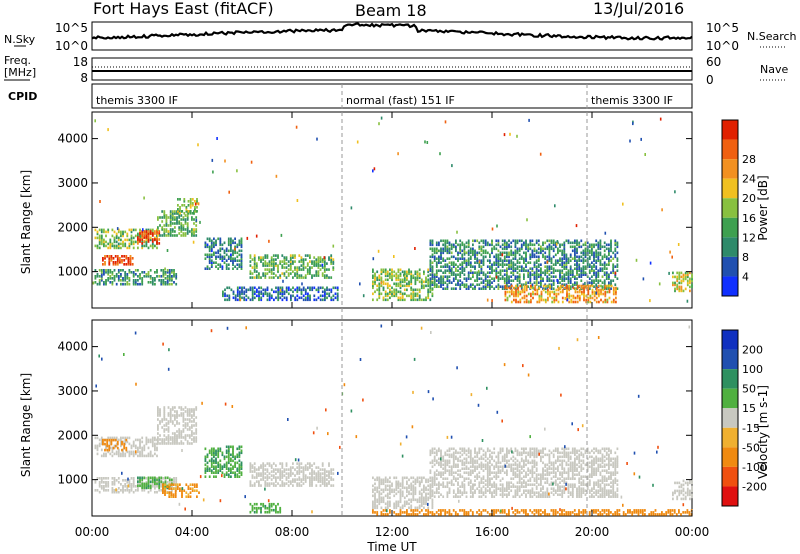 Image resolution: width=800 pixels, height=554 pixels. Describe the element at coordinates (72, 227) in the screenshot. I see `range-tick-label: 2000` at that location.